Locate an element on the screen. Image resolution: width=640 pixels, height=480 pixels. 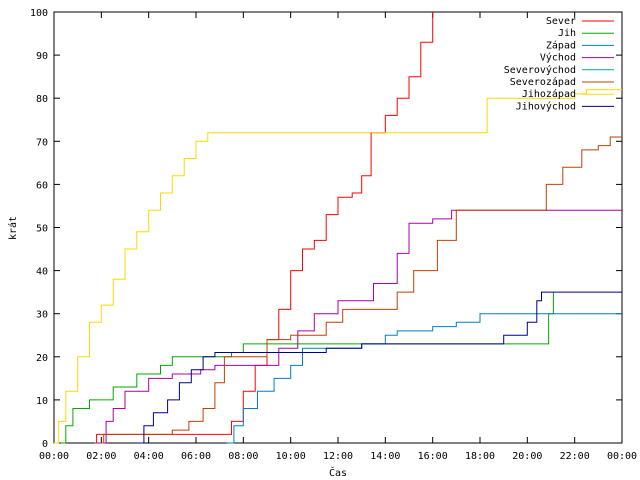
x-tick-label: 22:00 is located at coordinates (575, 456).